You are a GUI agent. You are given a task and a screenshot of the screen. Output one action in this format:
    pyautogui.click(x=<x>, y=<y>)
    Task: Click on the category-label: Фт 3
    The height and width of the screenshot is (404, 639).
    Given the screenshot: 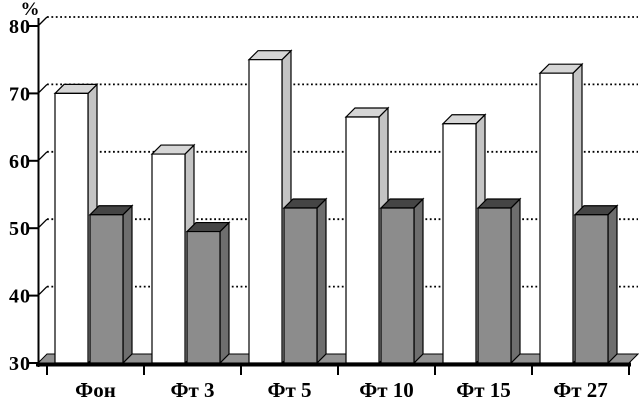 What is the action you would take?
    pyautogui.click(x=192, y=390)
    